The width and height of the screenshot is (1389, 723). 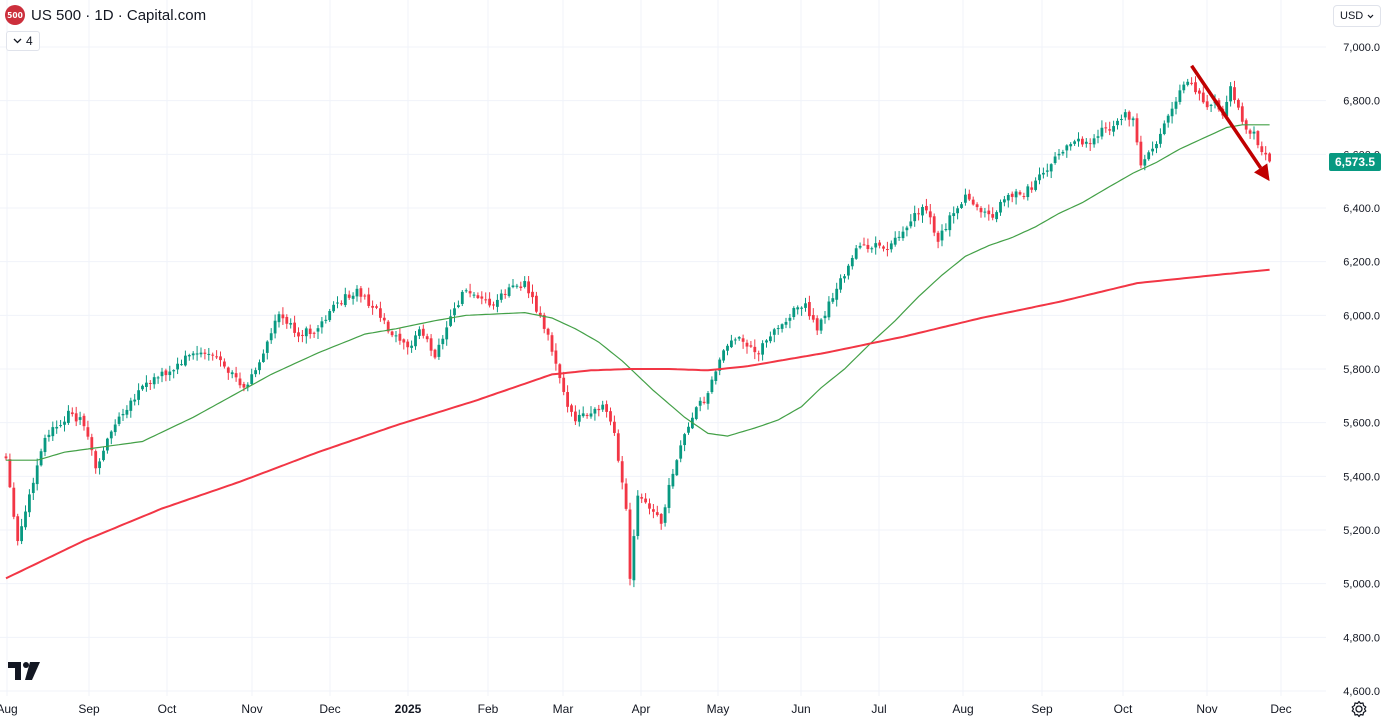 I want to click on tradingview-logo, so click(x=24, y=671).